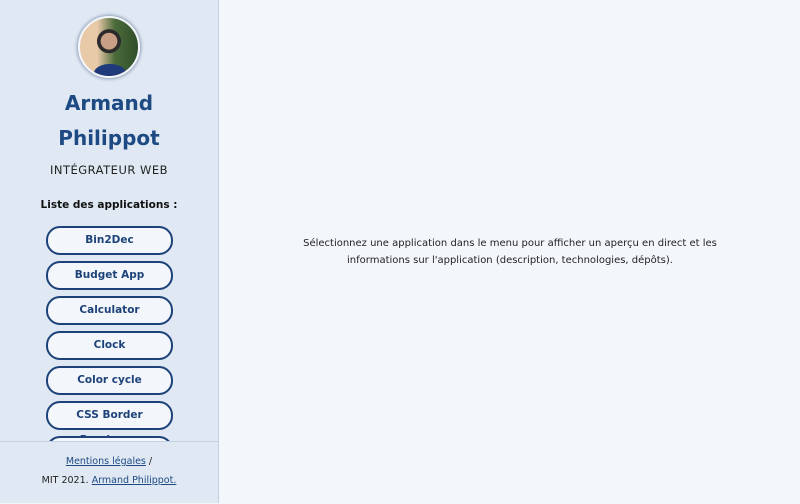 This screenshot has height=504, width=800. What do you see at coordinates (109, 240) in the screenshot?
I see `app-button-bin2dec: Bin2Dec` at bounding box center [109, 240].